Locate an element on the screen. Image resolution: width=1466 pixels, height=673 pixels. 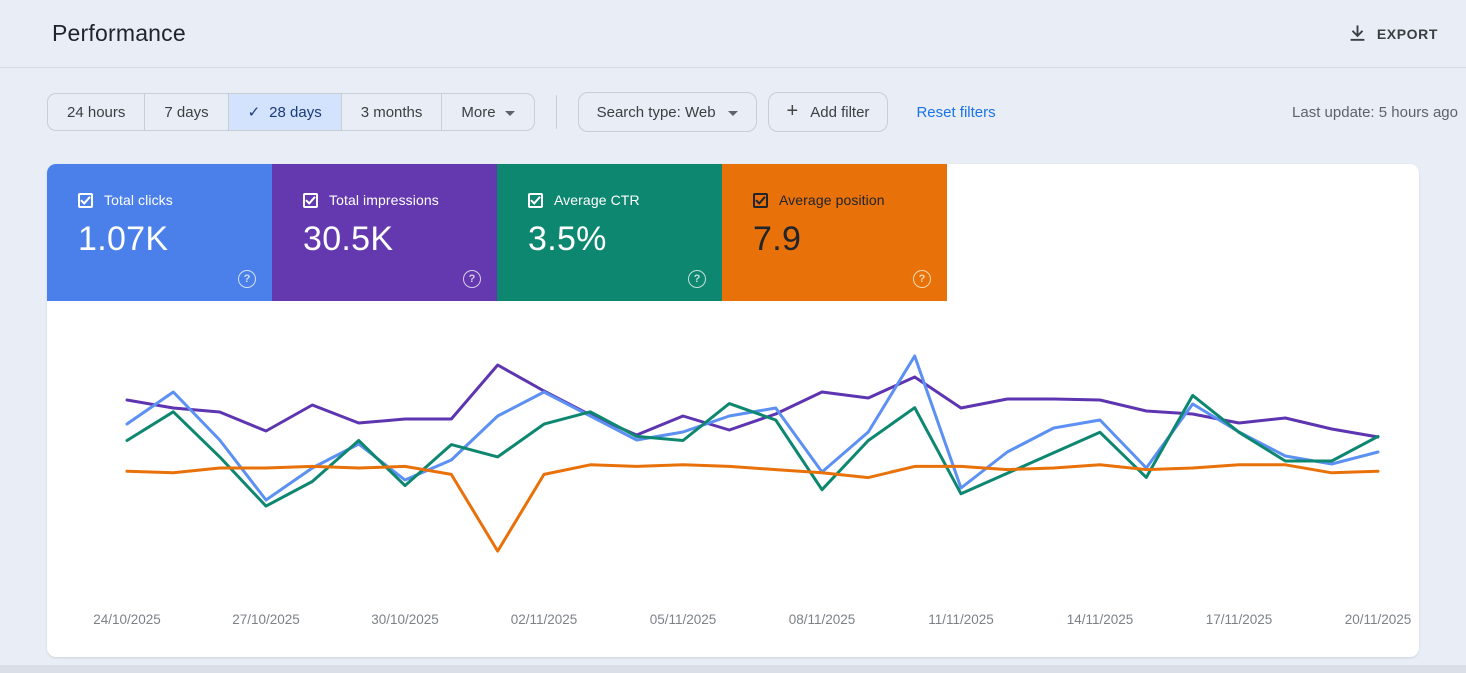
page-header: Performance EXPORT is located at coordinates (733, 34).